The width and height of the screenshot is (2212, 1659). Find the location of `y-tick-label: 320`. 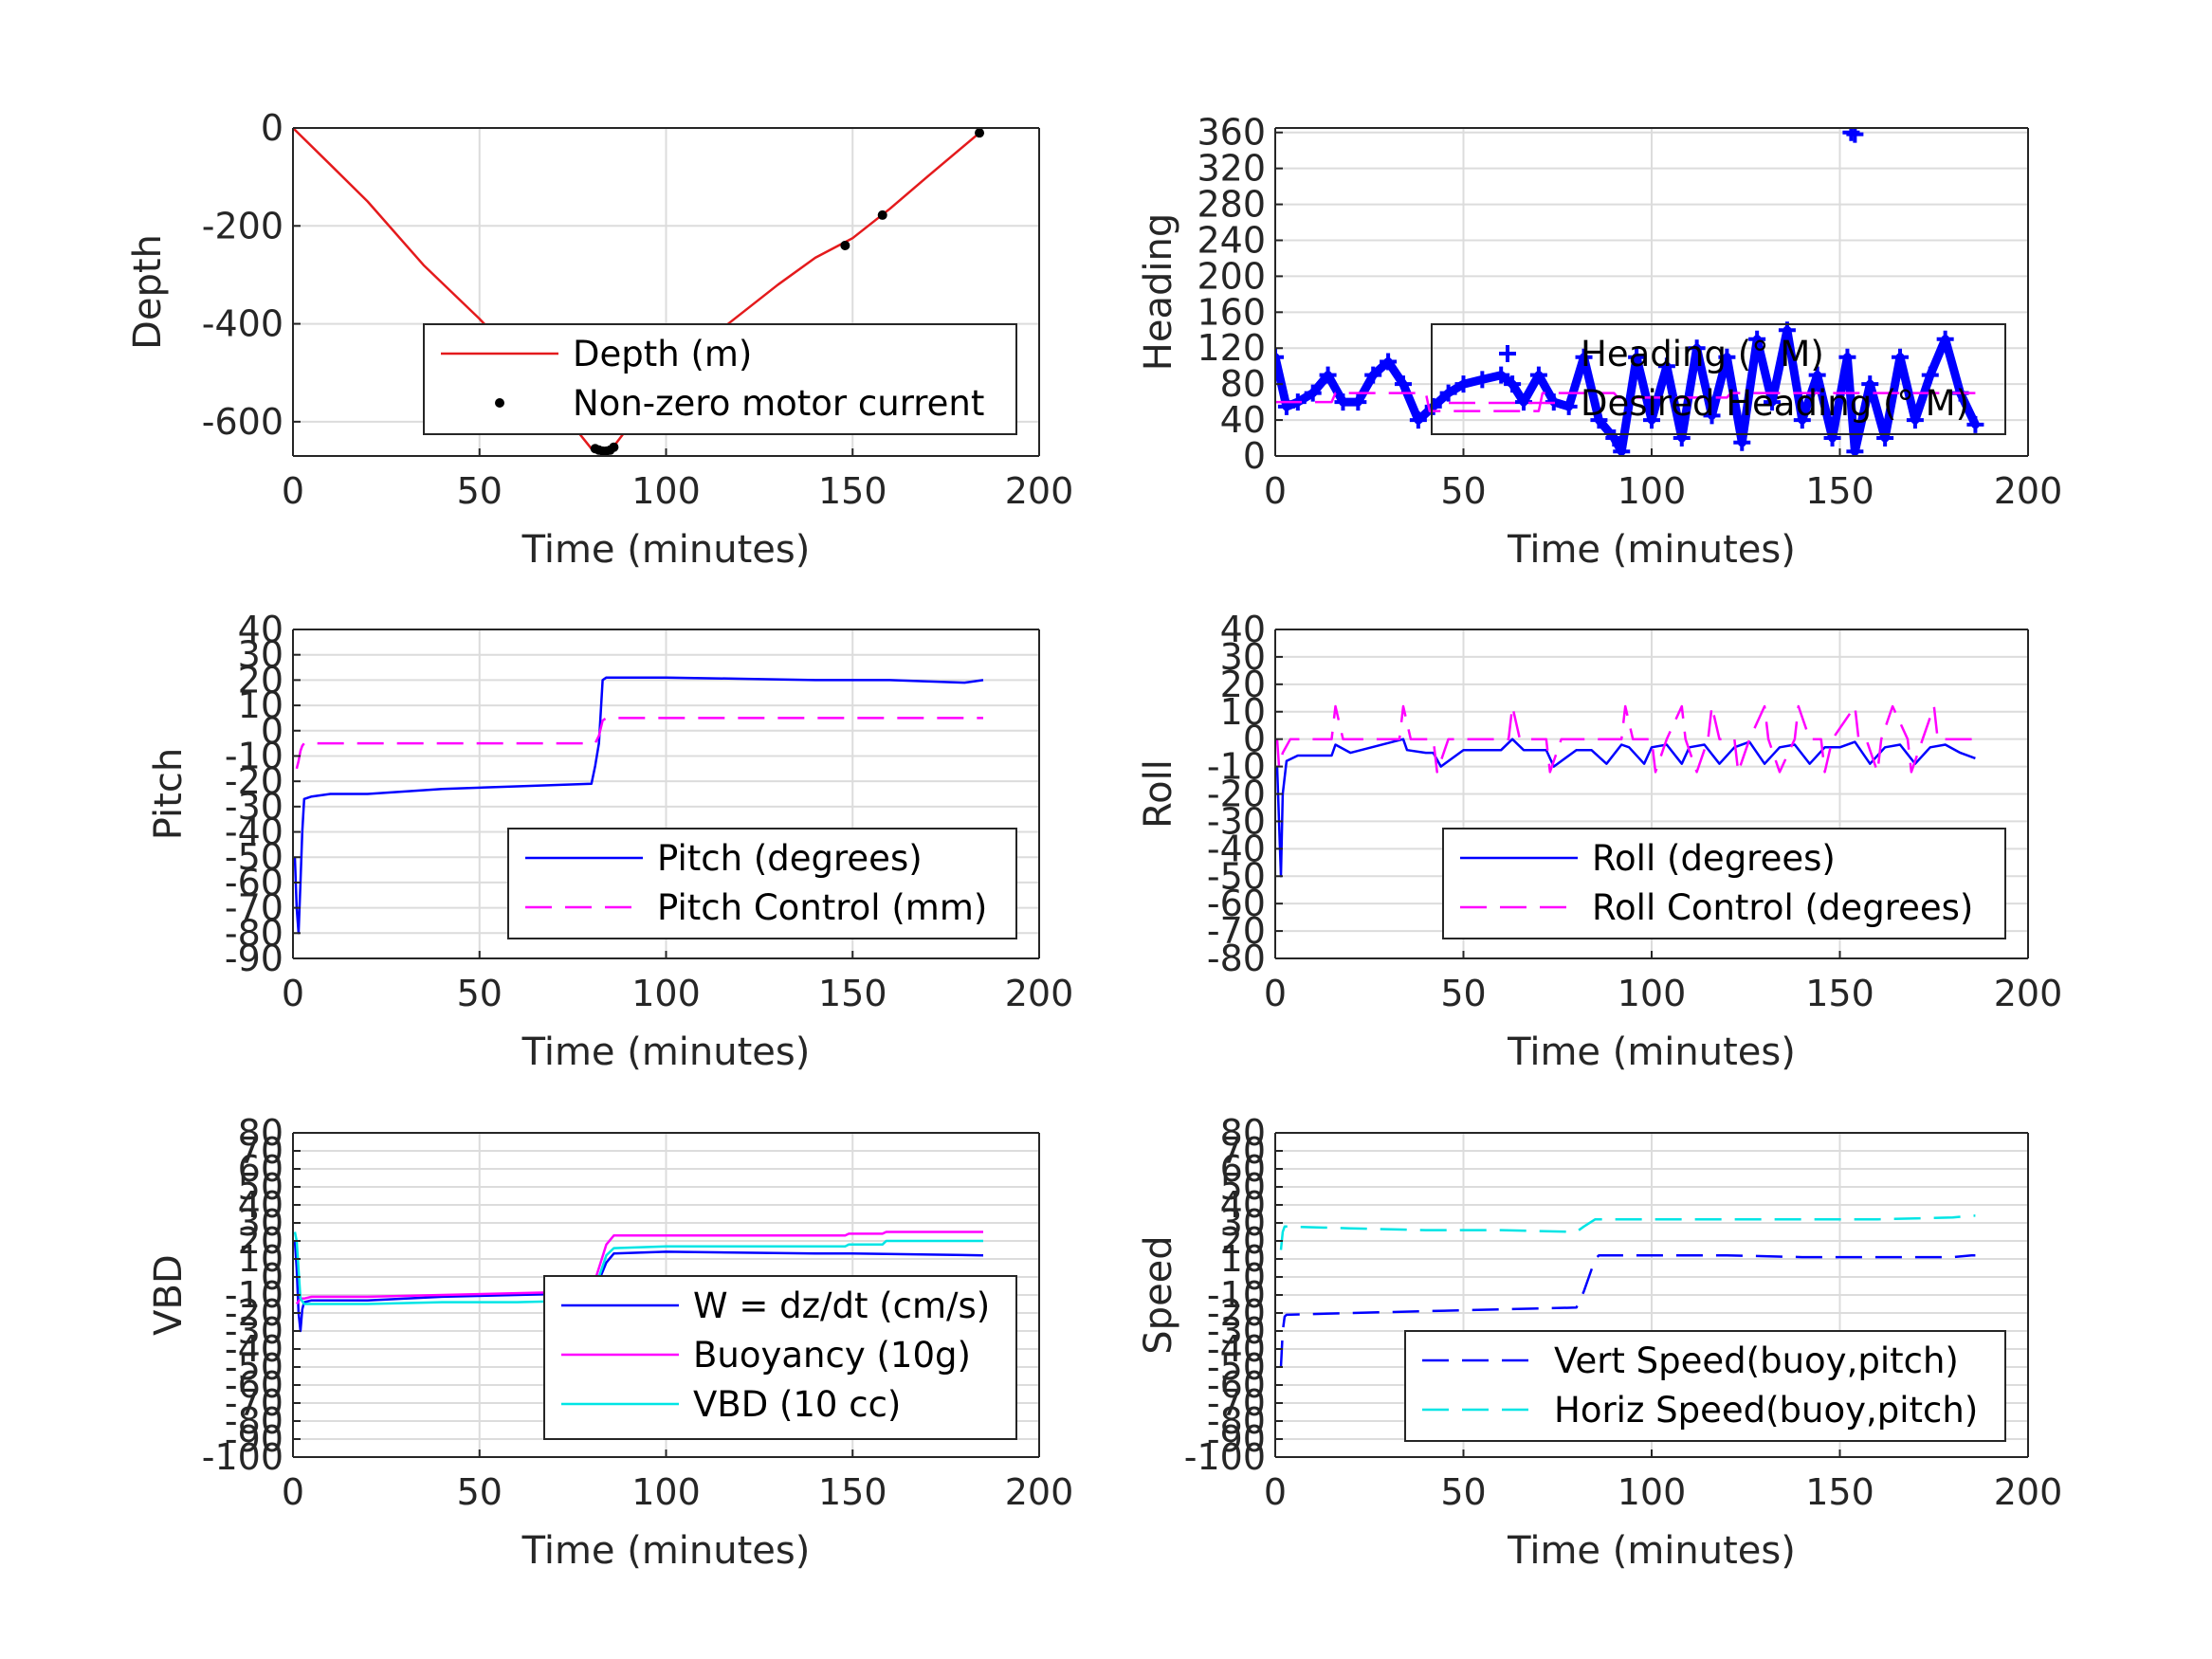

y-tick-label: 320 is located at coordinates (1231, 169).